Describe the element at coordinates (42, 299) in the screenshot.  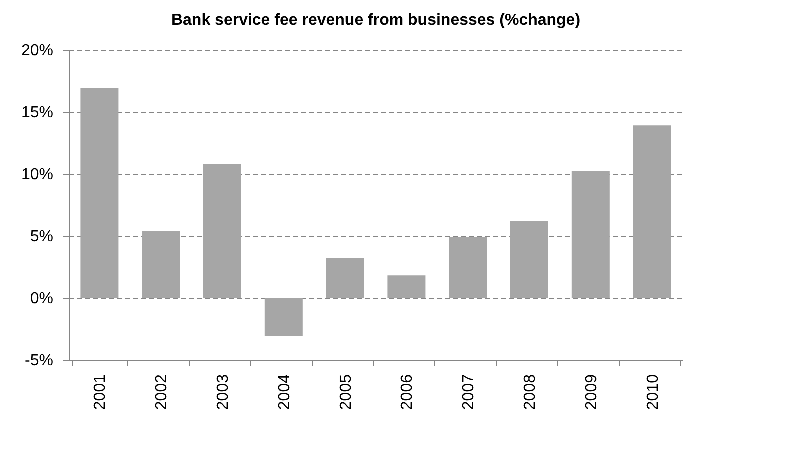
I see `y-tick-label: 0%` at that location.